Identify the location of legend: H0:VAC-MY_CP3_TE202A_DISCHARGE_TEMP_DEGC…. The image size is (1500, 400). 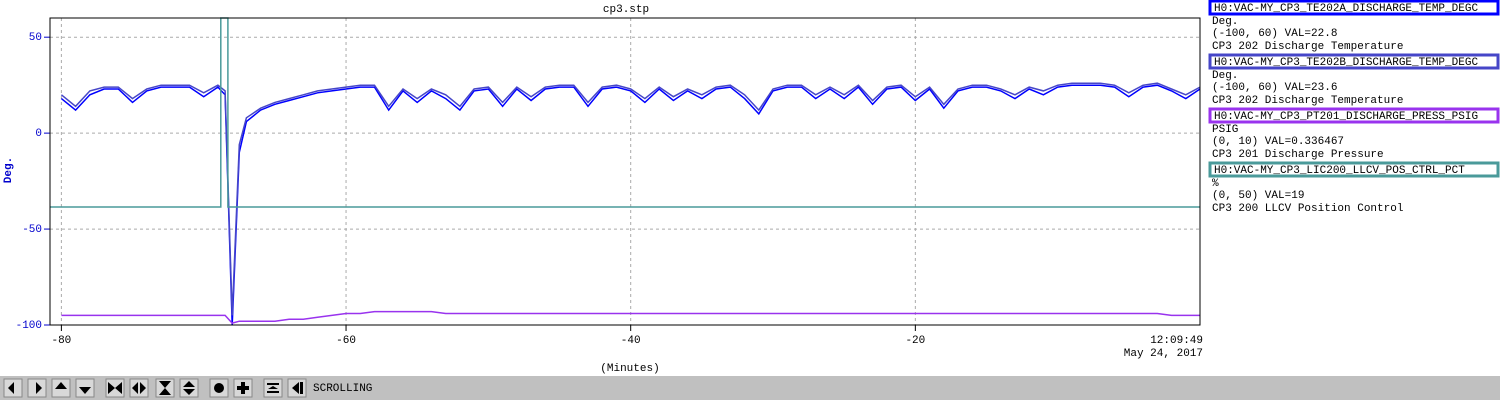
(1354, 107).